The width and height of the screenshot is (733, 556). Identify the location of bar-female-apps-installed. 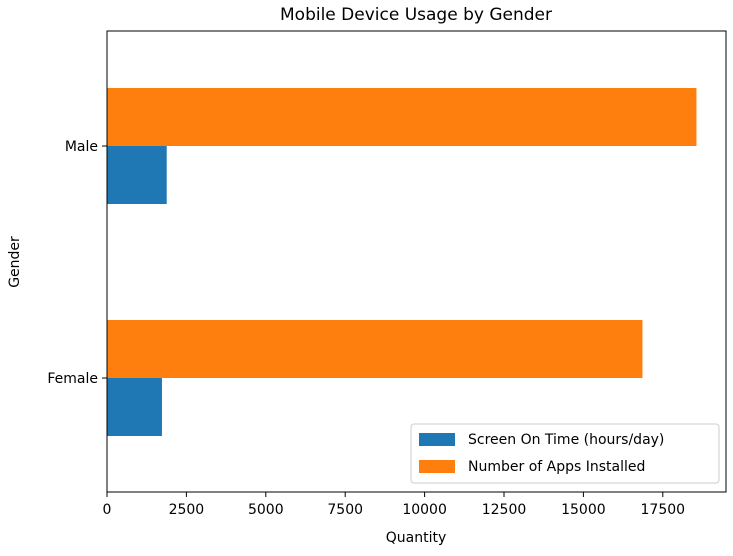
(375, 349).